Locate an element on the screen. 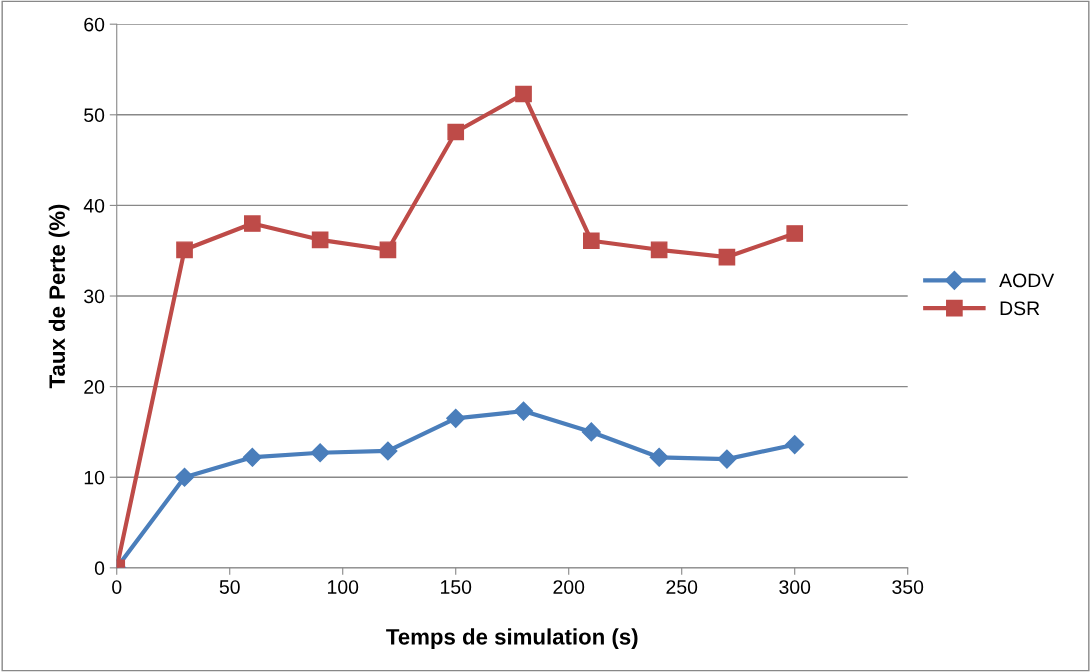 The width and height of the screenshot is (1091, 672). x-tick-label: 50 is located at coordinates (229, 587).